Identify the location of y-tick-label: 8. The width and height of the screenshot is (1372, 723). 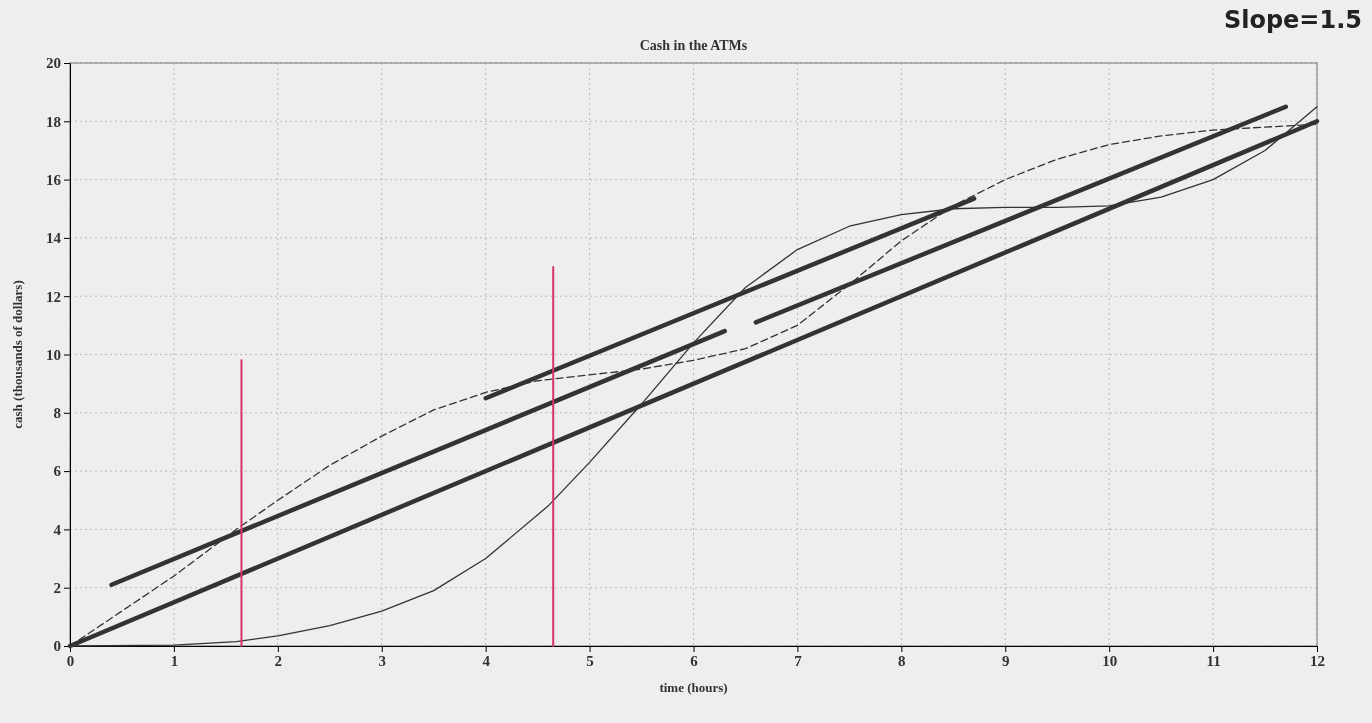
(57, 413).